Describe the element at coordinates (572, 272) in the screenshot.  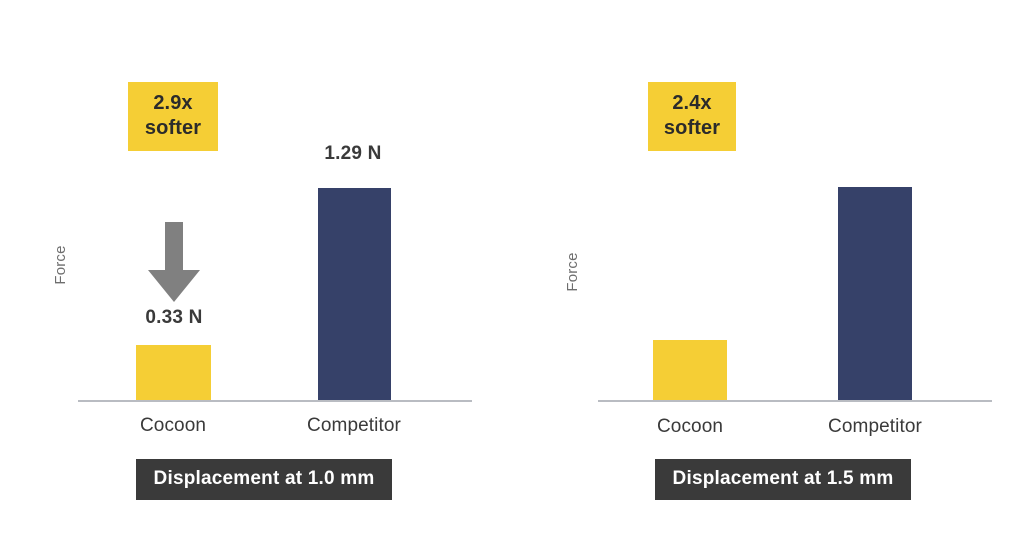
I see `y-axis-label-2: Force` at that location.